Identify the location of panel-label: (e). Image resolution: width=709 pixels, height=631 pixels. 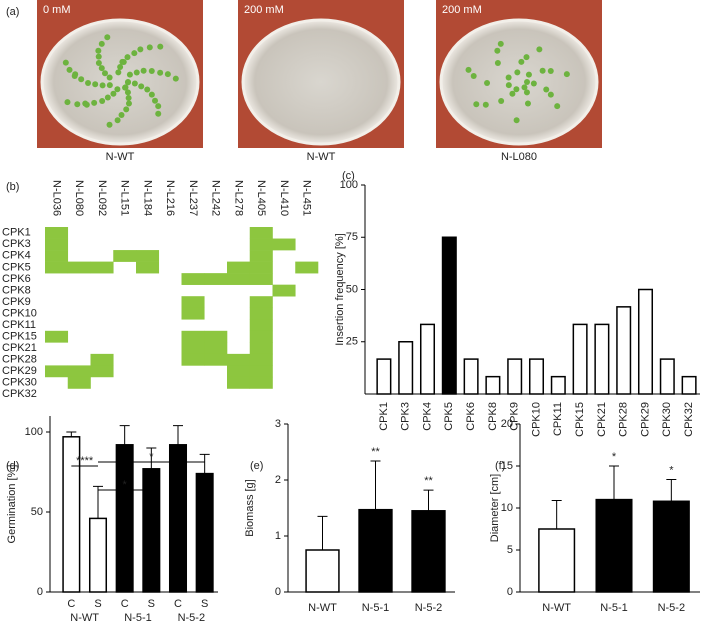
(256, 466).